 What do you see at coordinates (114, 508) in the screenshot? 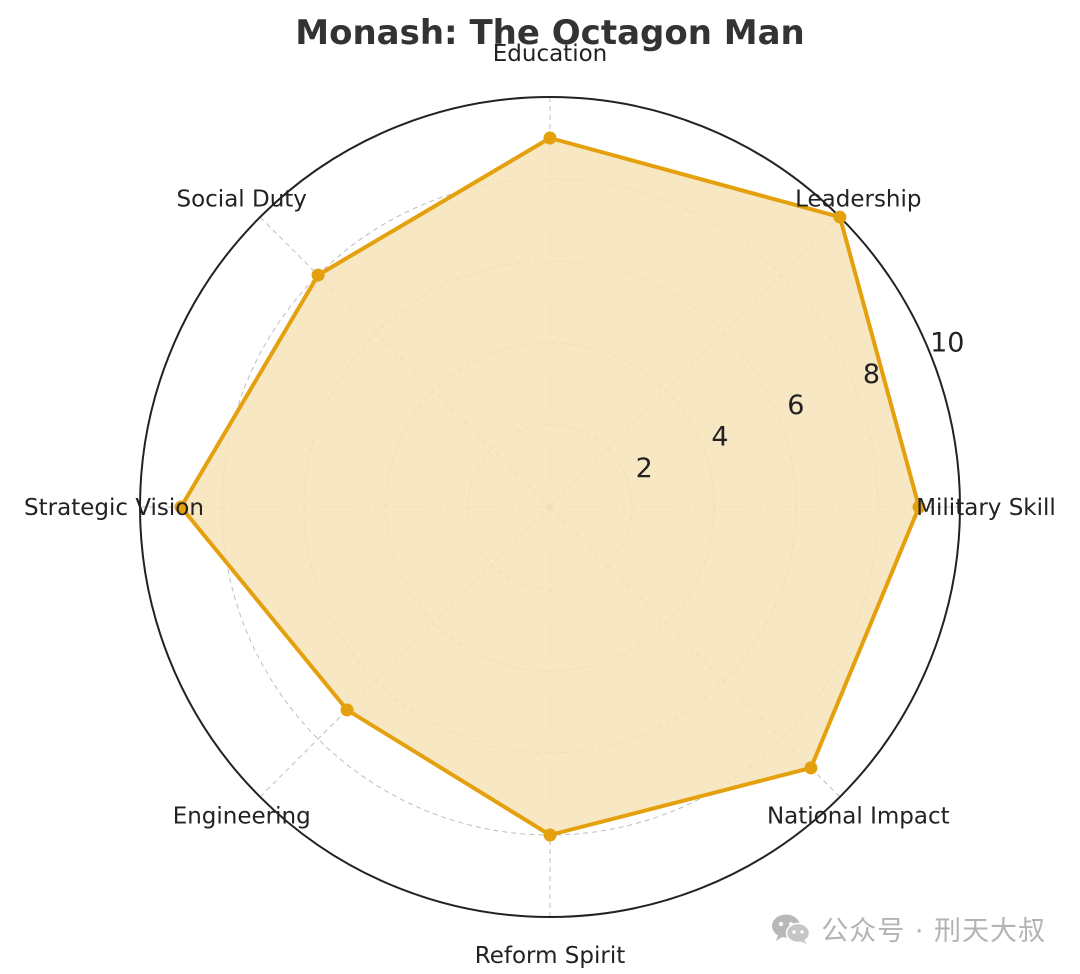
I see `axis-label: Strategic Vision` at bounding box center [114, 508].